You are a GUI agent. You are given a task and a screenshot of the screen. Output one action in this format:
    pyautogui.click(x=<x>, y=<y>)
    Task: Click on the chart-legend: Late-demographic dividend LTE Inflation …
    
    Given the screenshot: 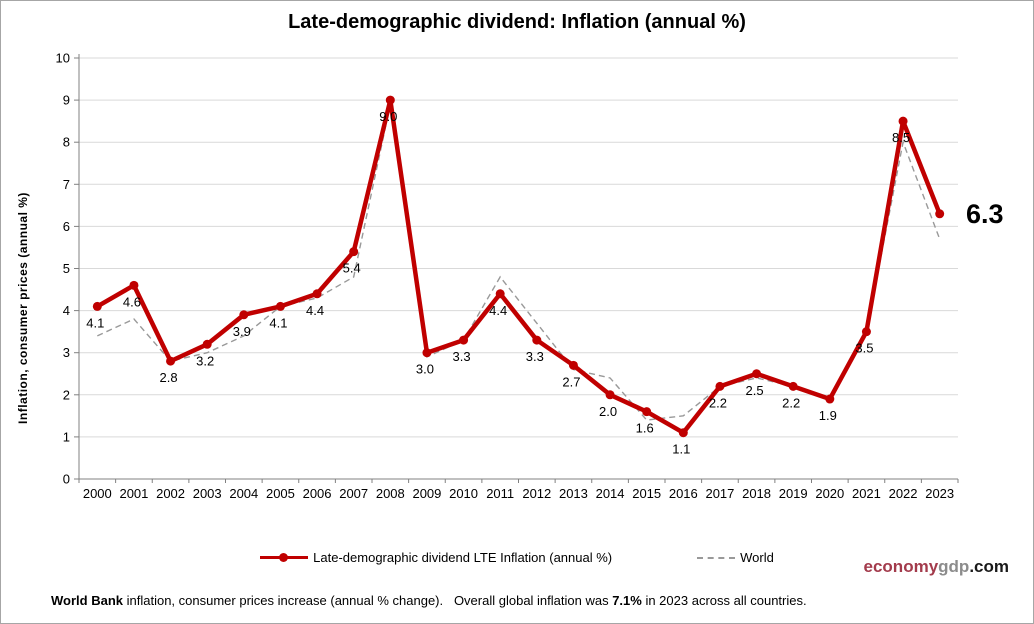 What is the action you would take?
    pyautogui.click(x=517, y=557)
    